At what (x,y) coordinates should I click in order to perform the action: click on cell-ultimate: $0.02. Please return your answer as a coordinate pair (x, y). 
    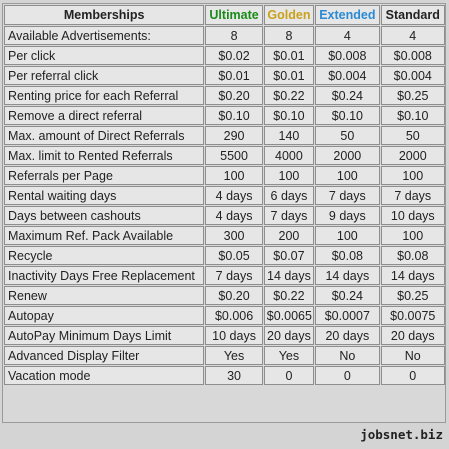
    Looking at the image, I should click on (234, 55).